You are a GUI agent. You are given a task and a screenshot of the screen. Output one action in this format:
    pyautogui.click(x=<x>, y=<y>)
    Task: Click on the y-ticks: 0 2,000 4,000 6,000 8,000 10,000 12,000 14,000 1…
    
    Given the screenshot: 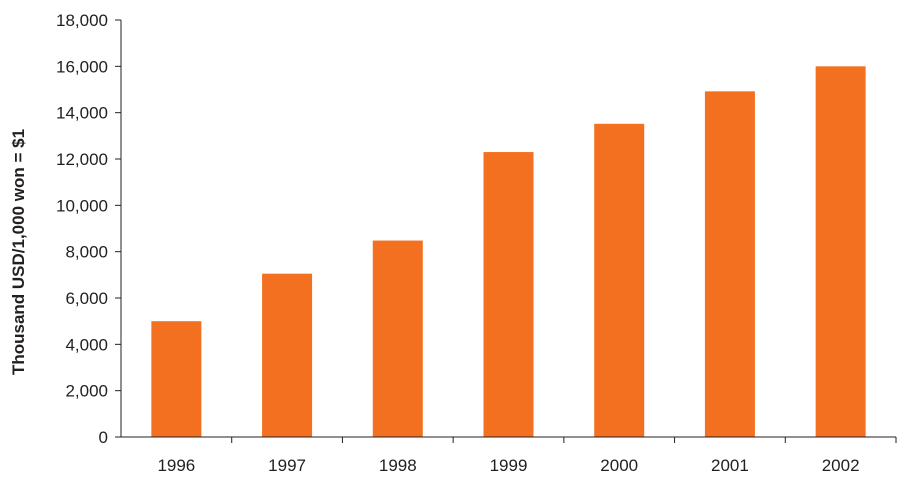 What is the action you would take?
    pyautogui.click(x=88, y=229)
    